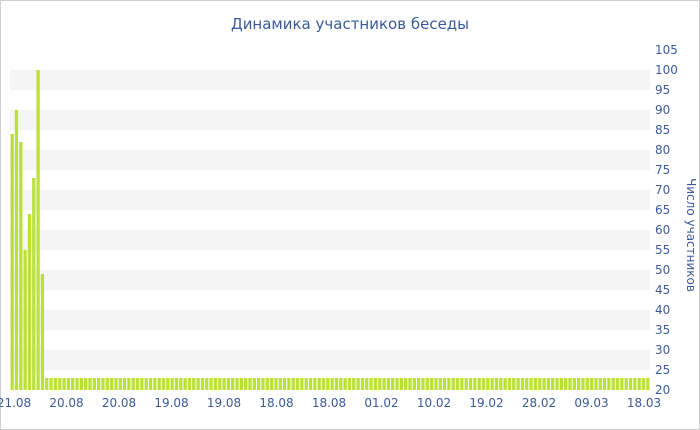 The height and width of the screenshot is (430, 700). What do you see at coordinates (691, 235) in the screenshot?
I see `y-axis-label: Число участников` at bounding box center [691, 235].